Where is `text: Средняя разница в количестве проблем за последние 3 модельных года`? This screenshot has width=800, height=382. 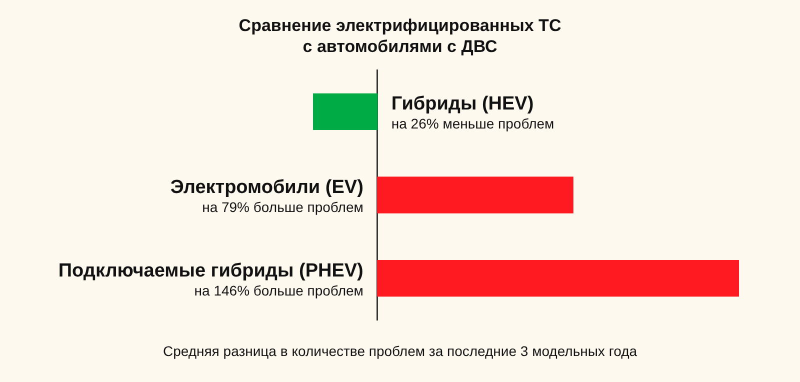
text: Средняя разница в количестве проблем за последние 3 модельных года is located at coordinates (400, 351).